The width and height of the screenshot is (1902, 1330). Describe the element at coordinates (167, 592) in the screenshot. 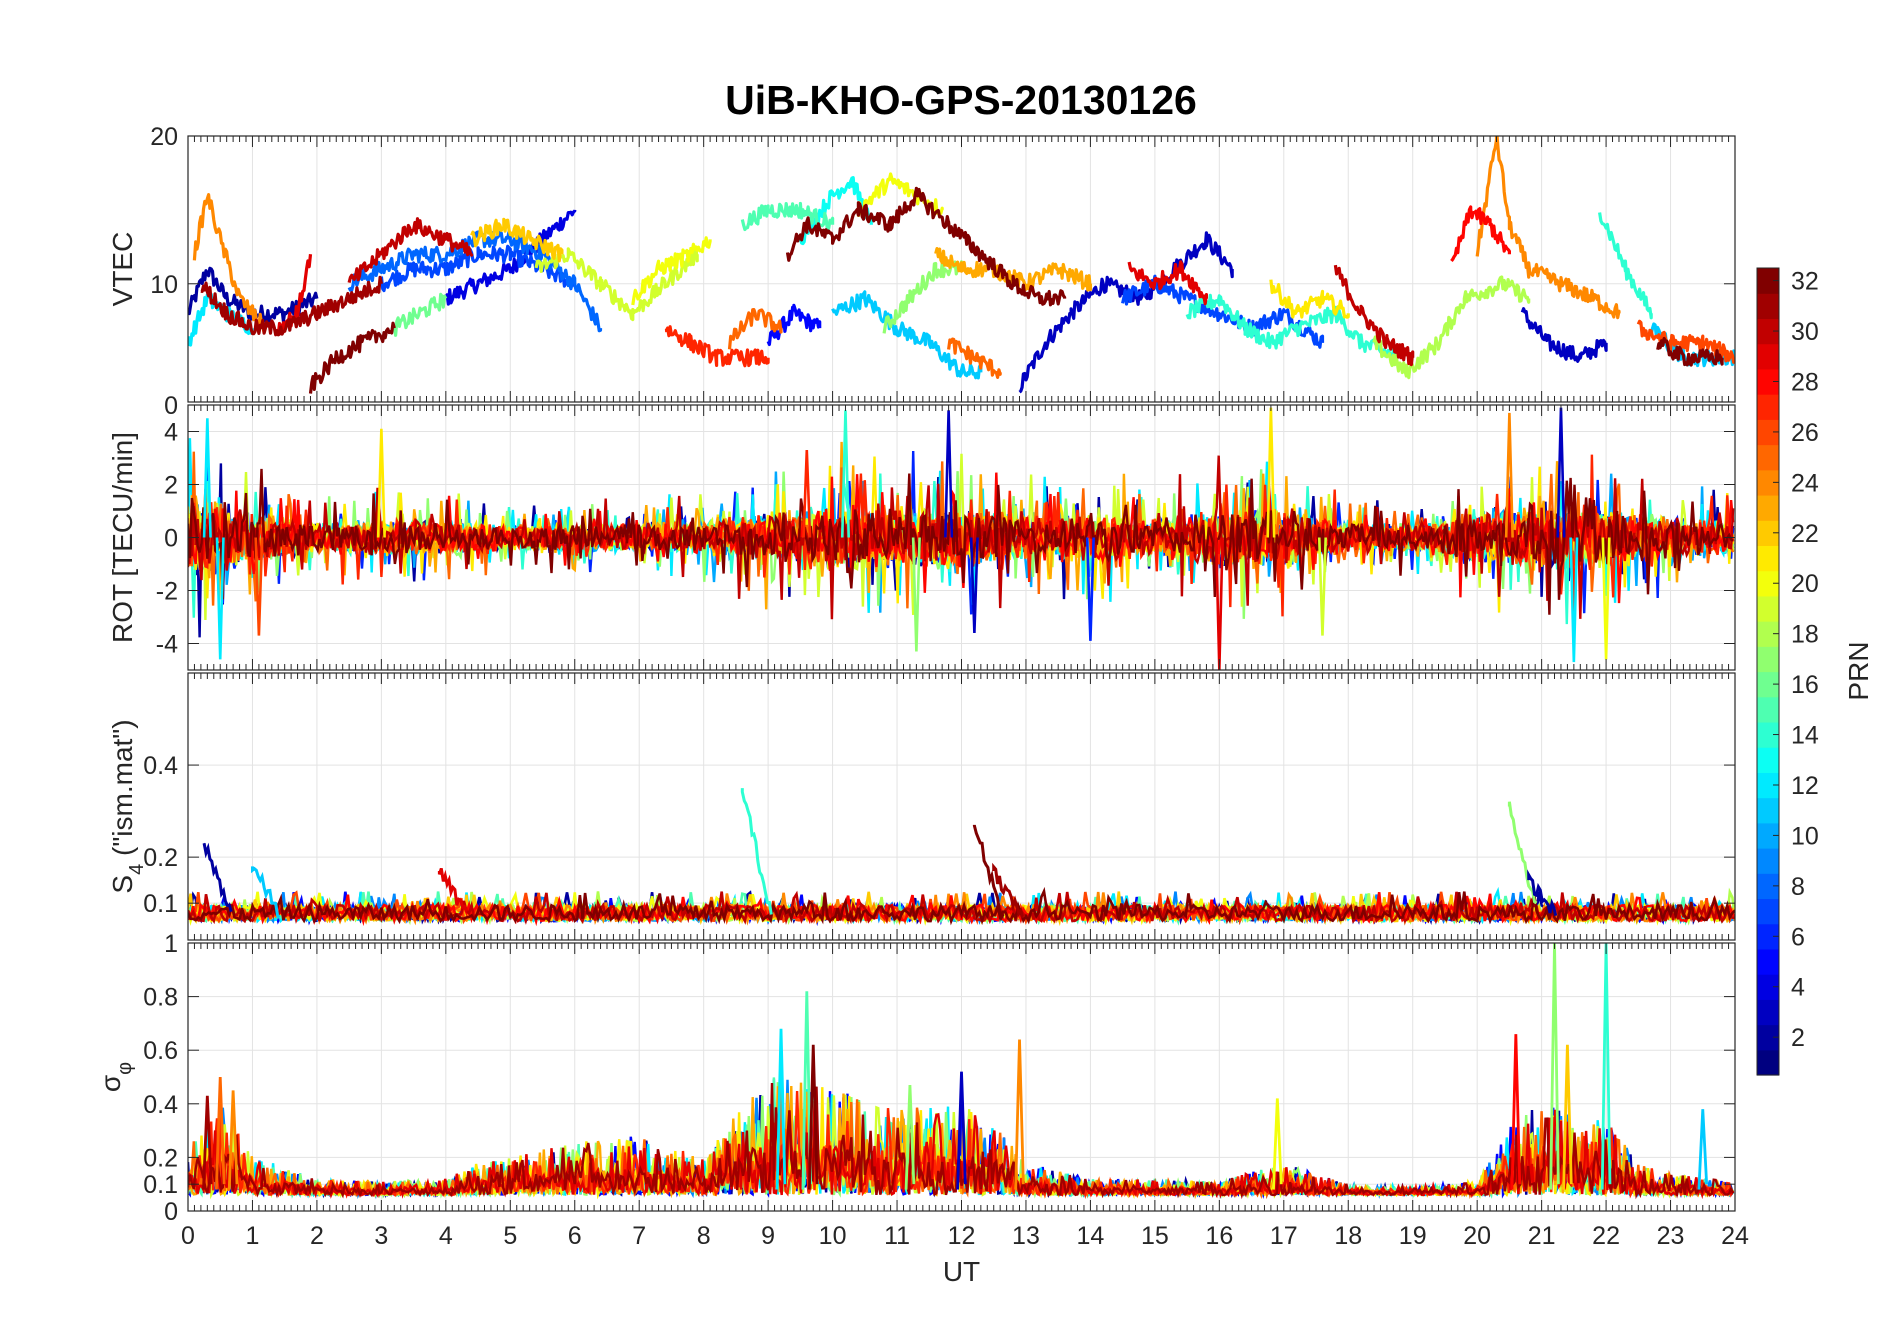

I see `y-tick-label: -2` at that location.